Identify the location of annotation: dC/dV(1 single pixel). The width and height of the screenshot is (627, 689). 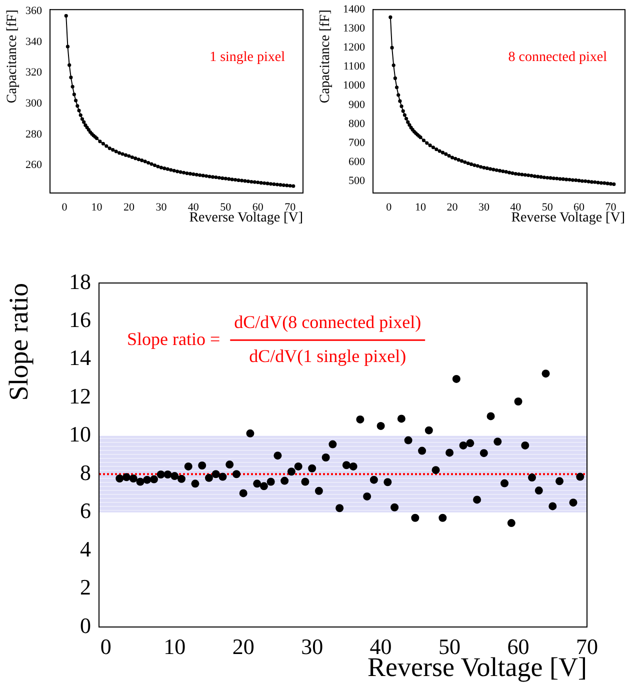
(327, 356).